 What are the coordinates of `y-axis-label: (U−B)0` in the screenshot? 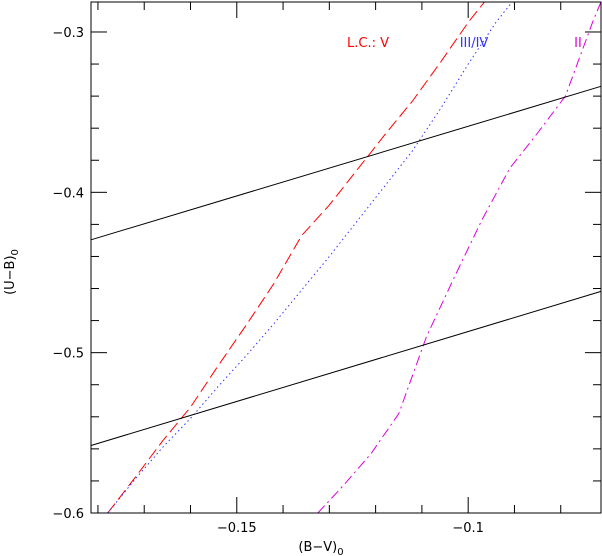 It's located at (12, 272).